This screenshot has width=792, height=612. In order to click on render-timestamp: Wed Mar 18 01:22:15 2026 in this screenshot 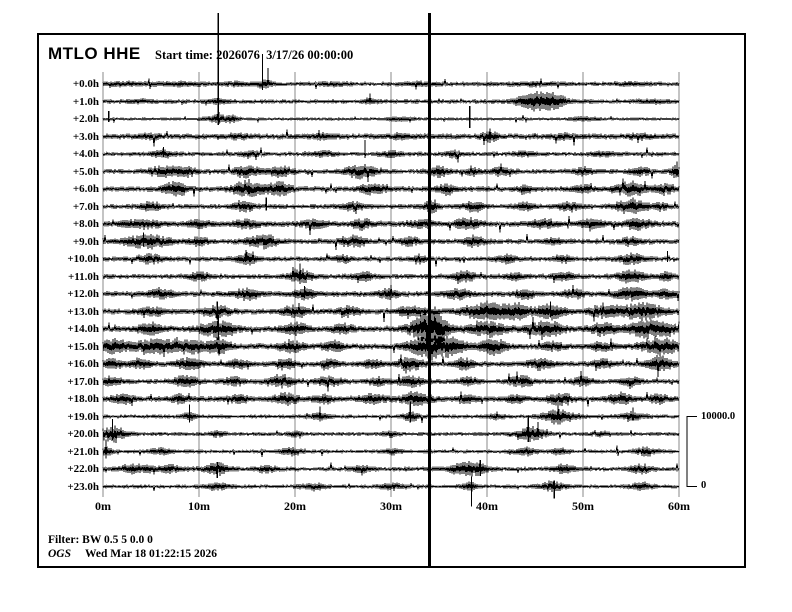, I will do `click(151, 554)`.